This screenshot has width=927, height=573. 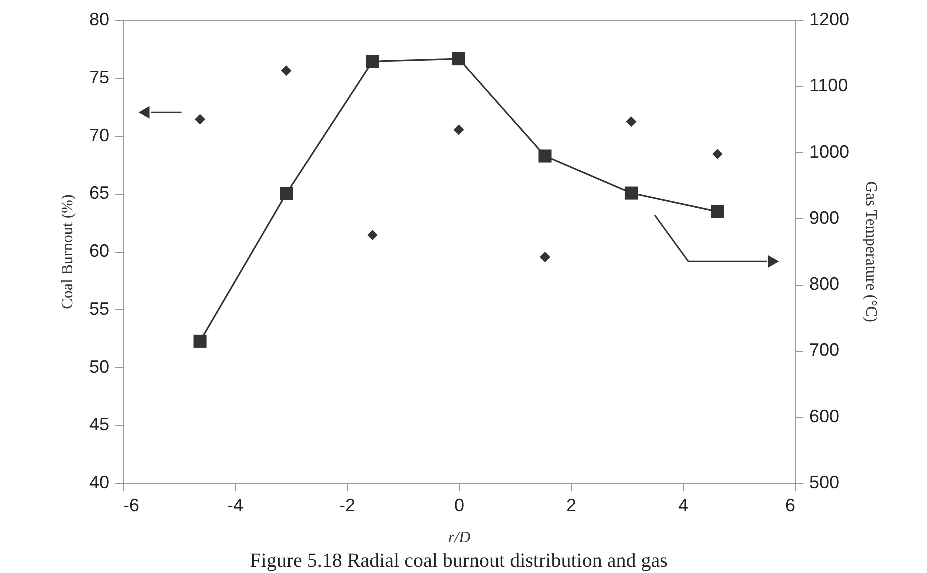 I want to click on y2-tick-label: 1200, so click(x=830, y=20).